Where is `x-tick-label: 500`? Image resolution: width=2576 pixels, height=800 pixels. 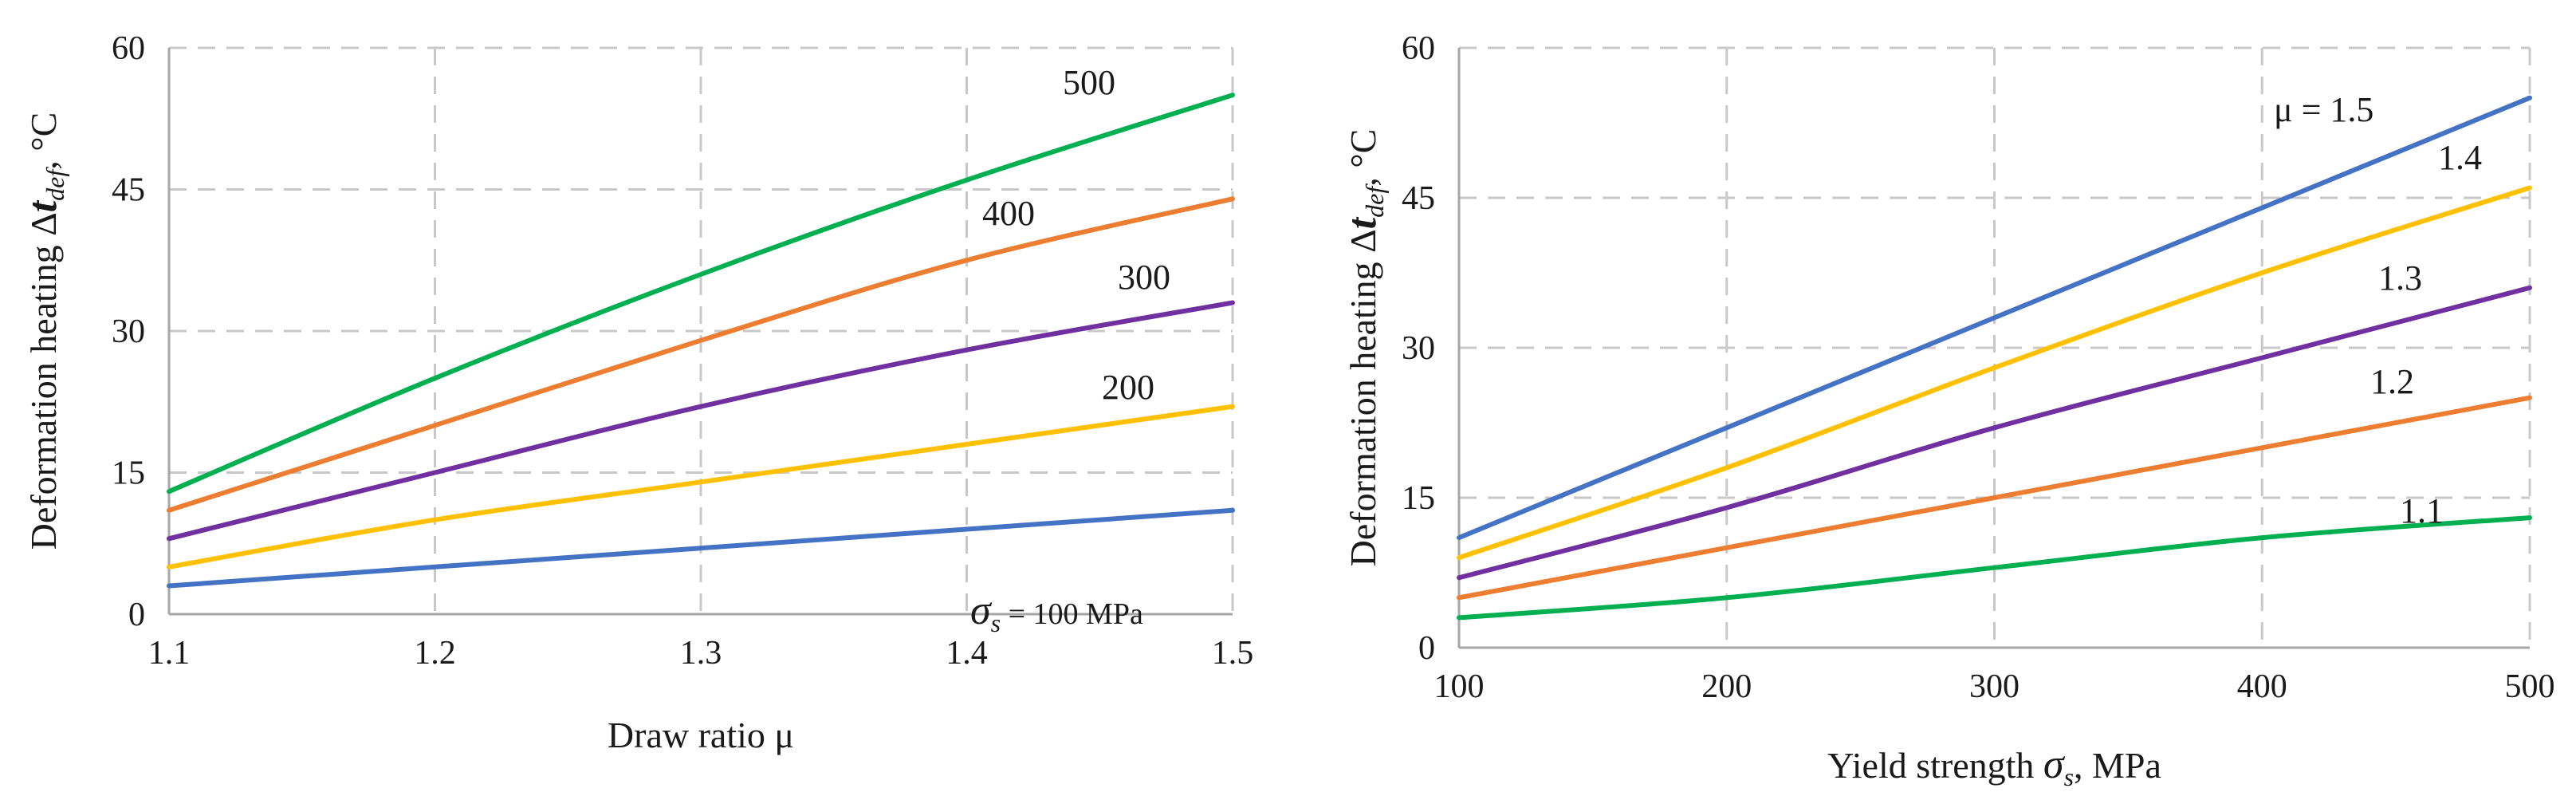 x-tick-label: 500 is located at coordinates (2530, 686).